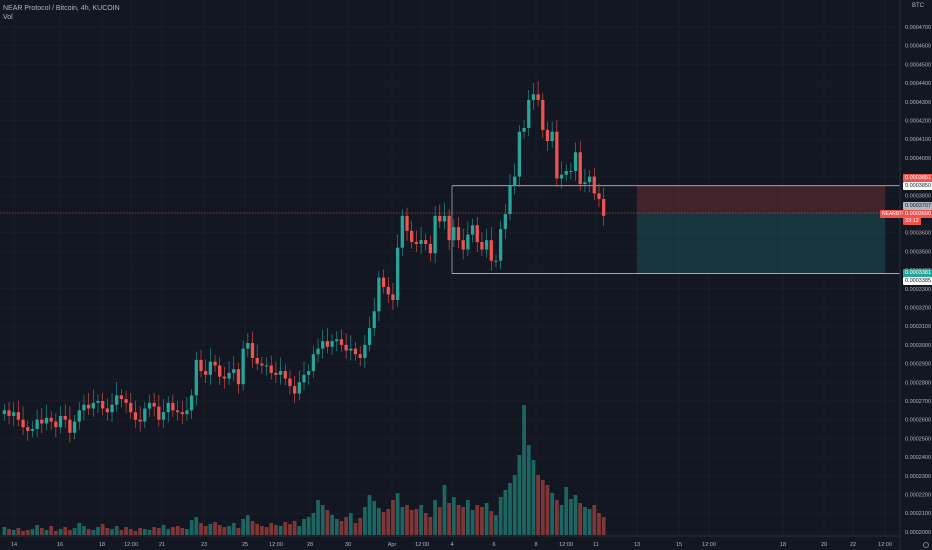  I want to click on settings-icon, so click(926, 545).